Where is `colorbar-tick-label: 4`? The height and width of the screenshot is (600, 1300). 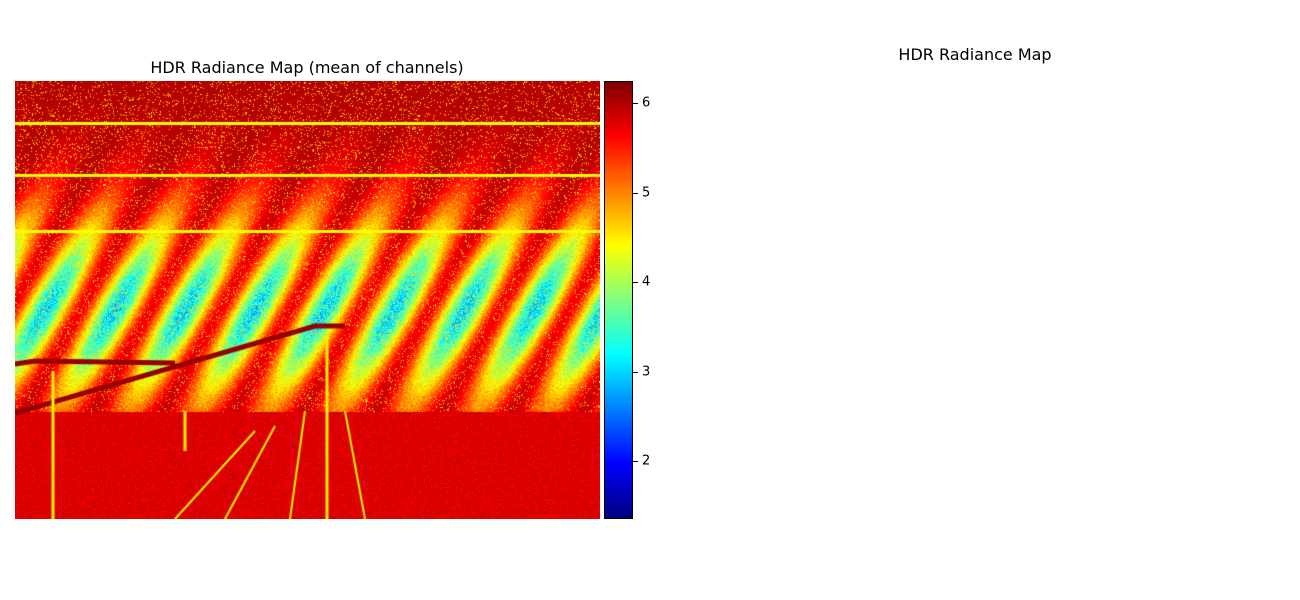 colorbar-tick-label: 4 is located at coordinates (646, 282).